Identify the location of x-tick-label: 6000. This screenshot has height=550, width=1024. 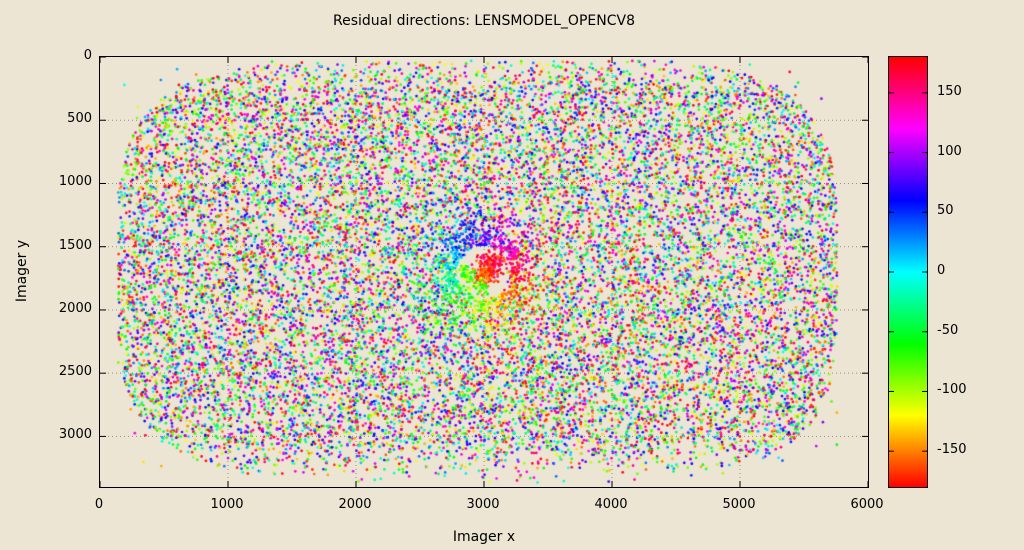
(867, 504).